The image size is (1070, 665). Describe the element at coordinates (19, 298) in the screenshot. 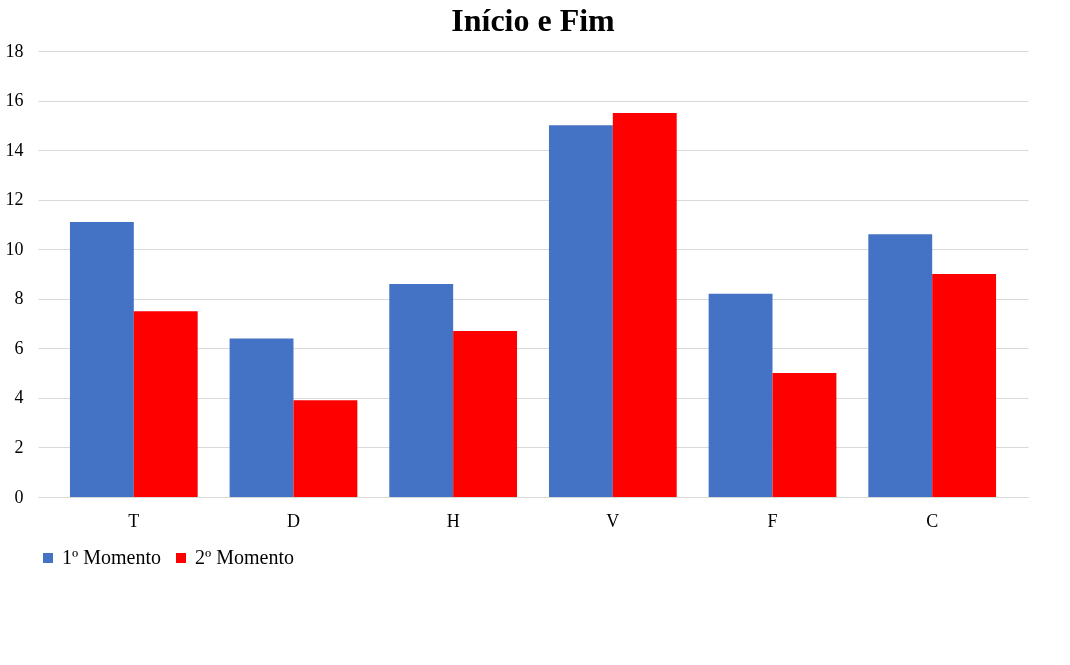

I see `y-tick-label: 8` at that location.